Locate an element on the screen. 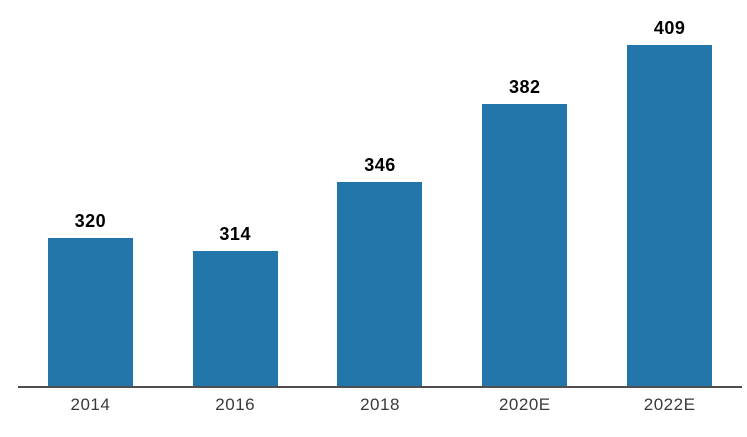 Image resolution: width=747 pixels, height=437 pixels. bar-value-label: 382 is located at coordinates (525, 86).